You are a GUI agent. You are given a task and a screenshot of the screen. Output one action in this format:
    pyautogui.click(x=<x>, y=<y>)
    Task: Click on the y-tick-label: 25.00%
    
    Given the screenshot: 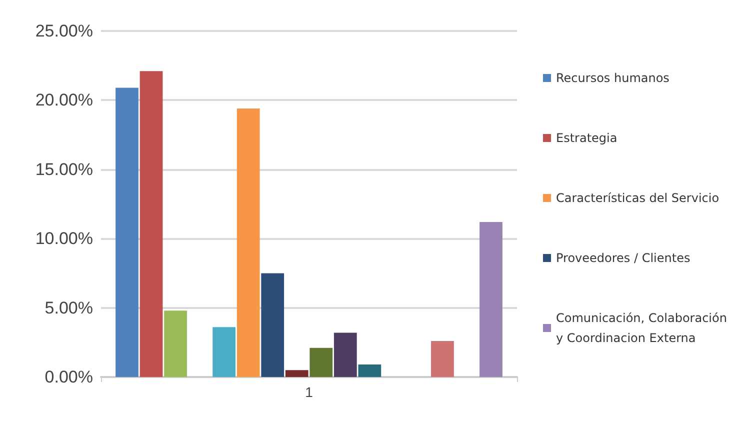 What is the action you would take?
    pyautogui.click(x=64, y=31)
    